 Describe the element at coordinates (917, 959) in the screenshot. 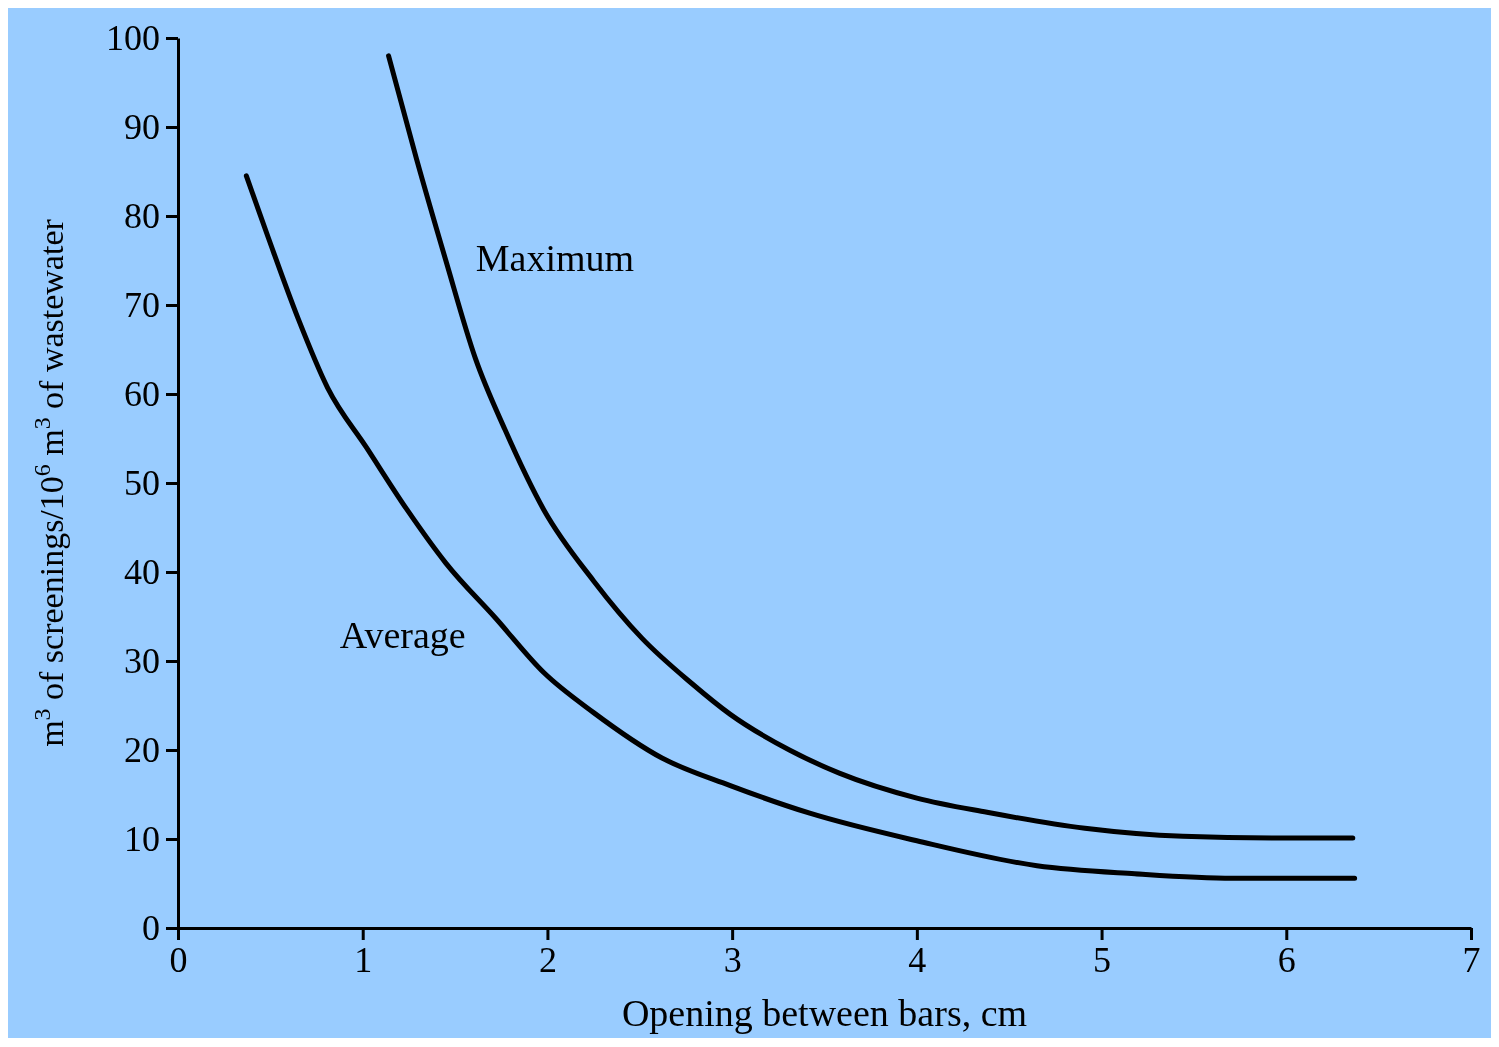

I see `x-tick-label: 4` at that location.